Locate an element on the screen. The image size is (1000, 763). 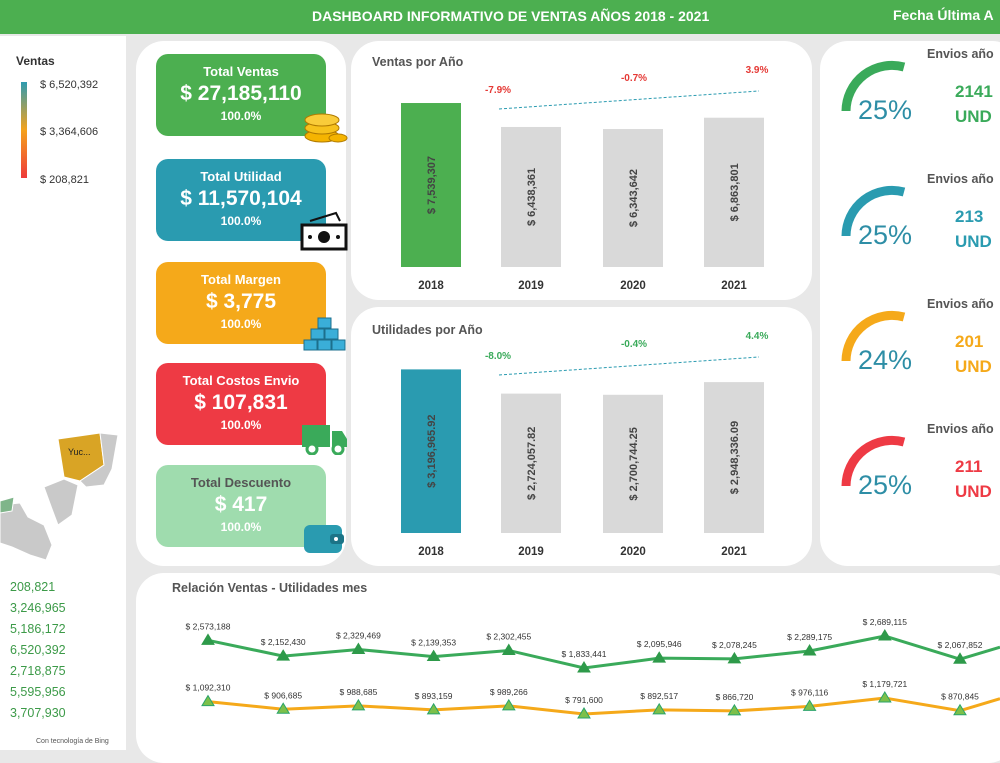
map-legend-min: $ 208,821 is located at coordinates (64, 180).